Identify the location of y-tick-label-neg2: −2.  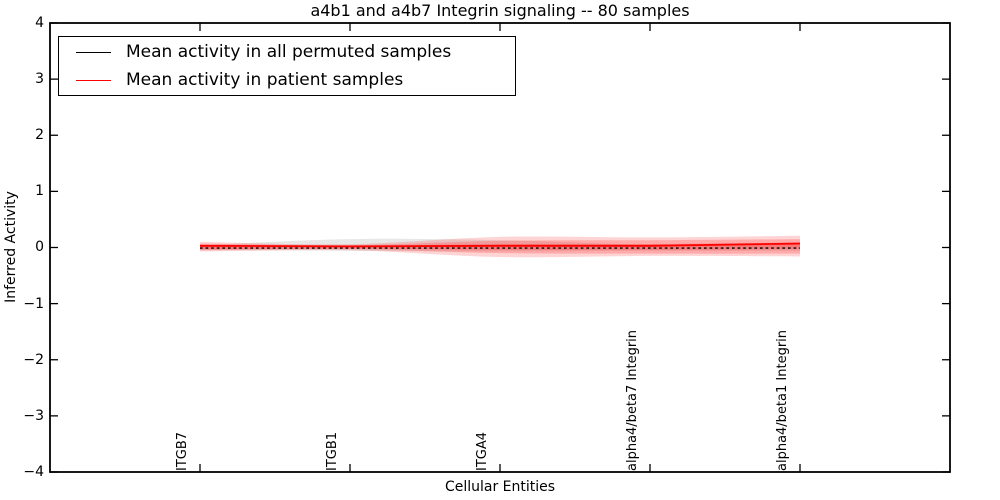
(33, 360).